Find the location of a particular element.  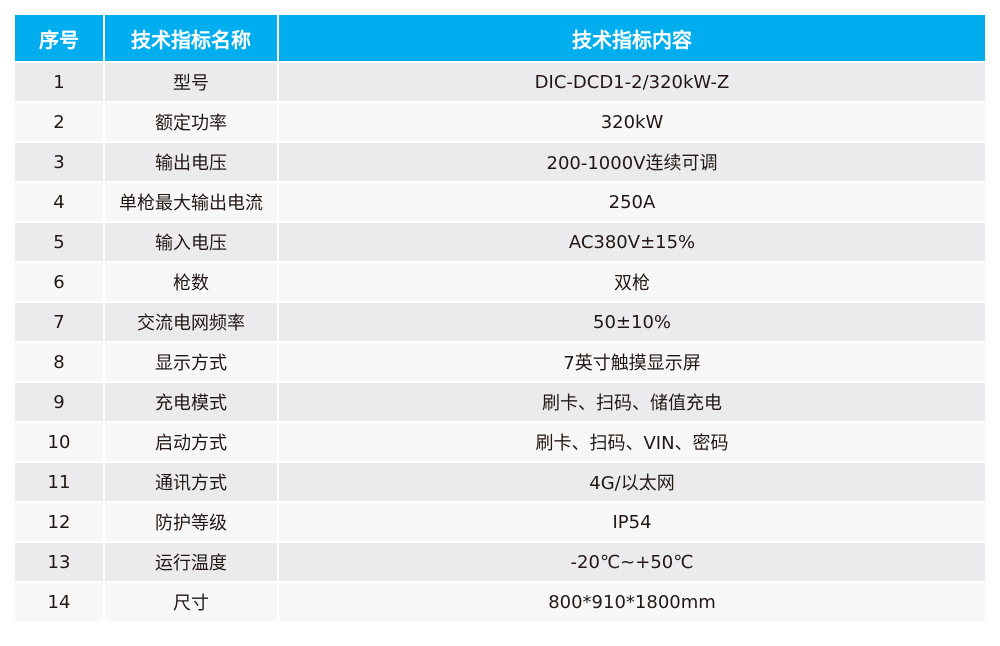

table-row: 4 单枪最大输出电流 250A is located at coordinates (500, 202).